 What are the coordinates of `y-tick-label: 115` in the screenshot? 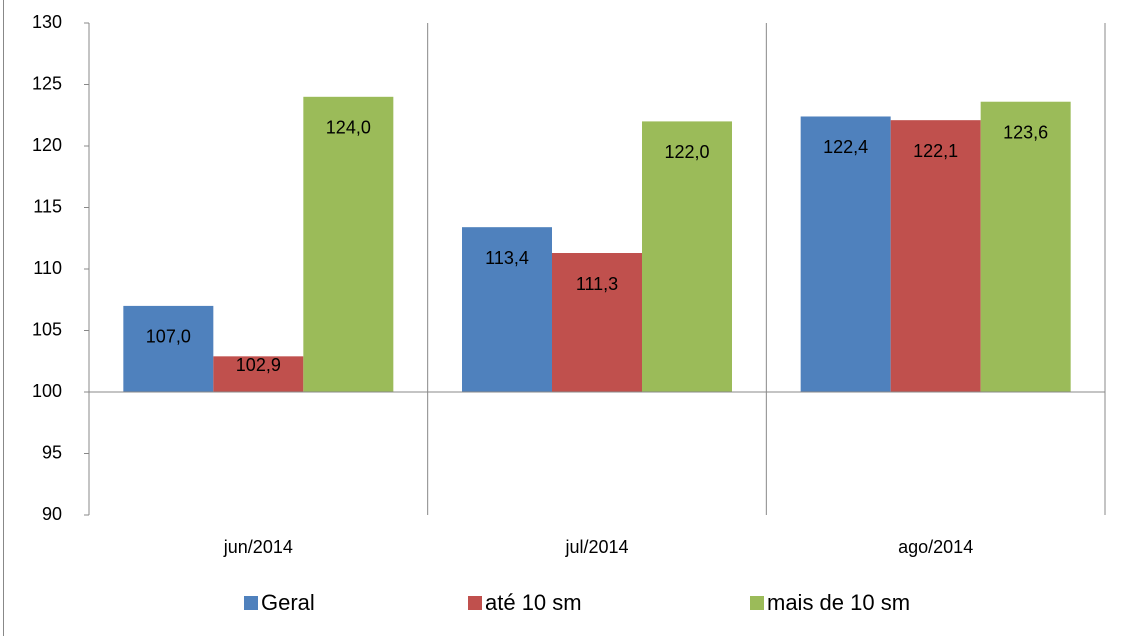 It's located at (47, 206).